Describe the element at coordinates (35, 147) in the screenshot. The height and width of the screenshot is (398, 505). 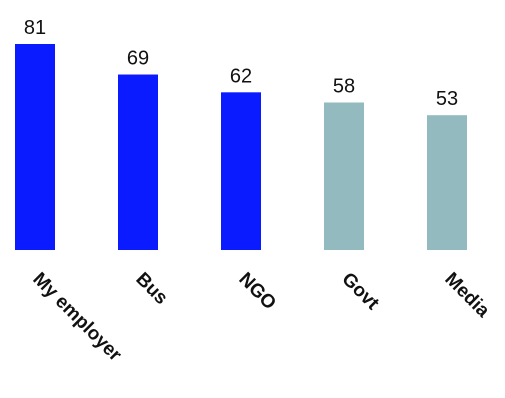
I see `bar-my-employer` at that location.